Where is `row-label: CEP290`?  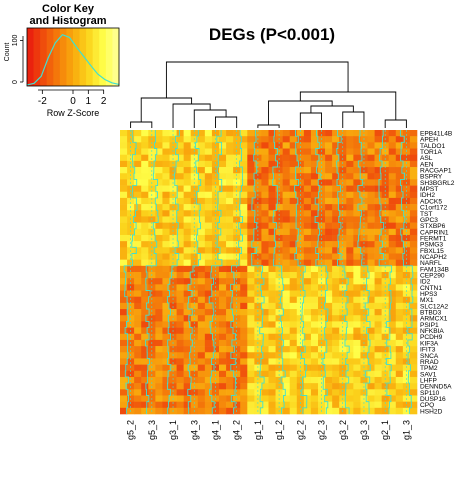
row-label: CEP290 is located at coordinates (432, 275).